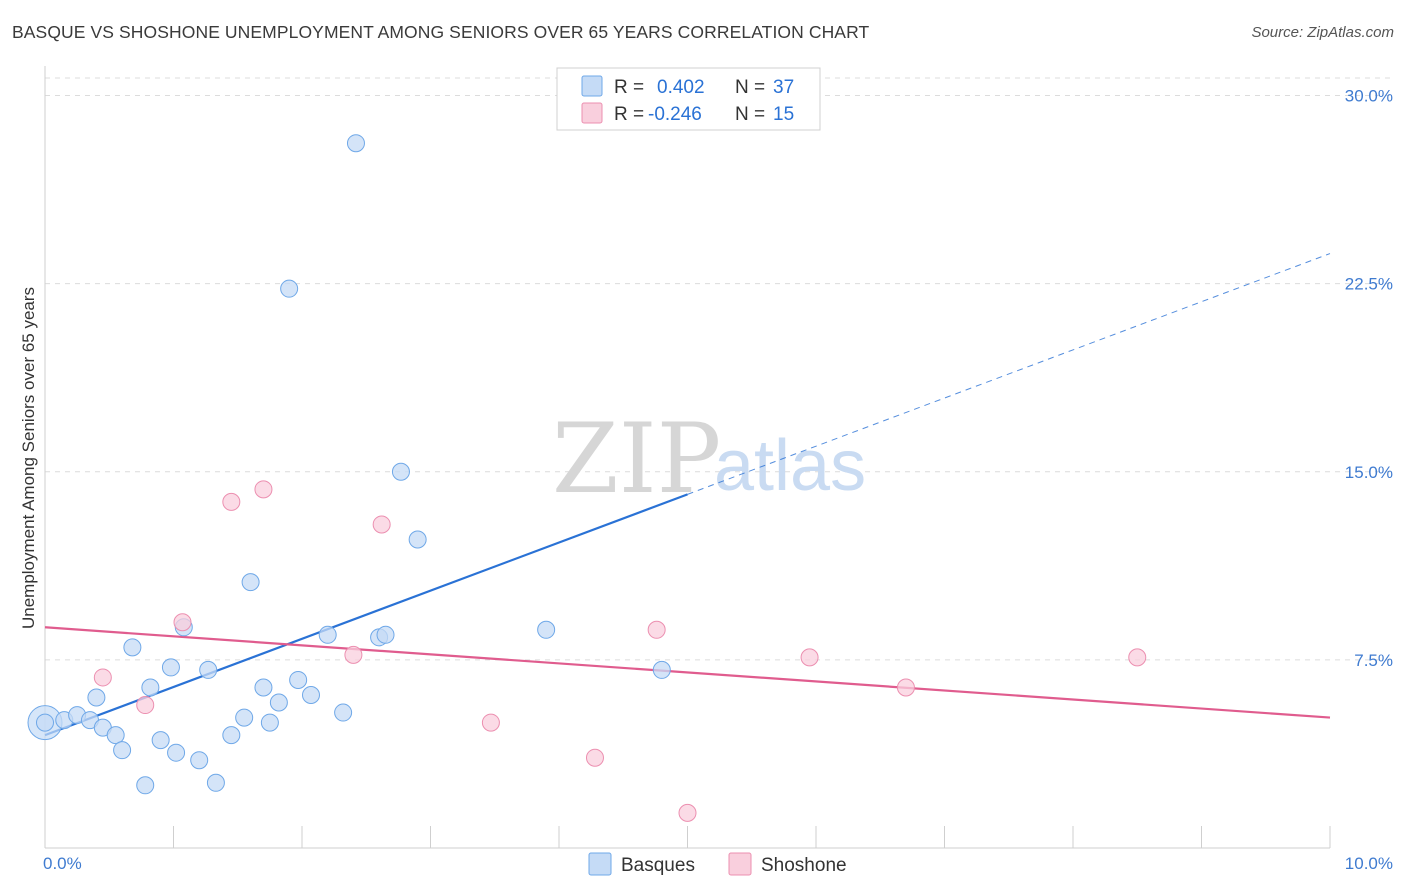 Image resolution: width=1406 pixels, height=892 pixels. What do you see at coordinates (681, 87) in the screenshot?
I see `stats-r-value-basques: 0.402` at bounding box center [681, 87].